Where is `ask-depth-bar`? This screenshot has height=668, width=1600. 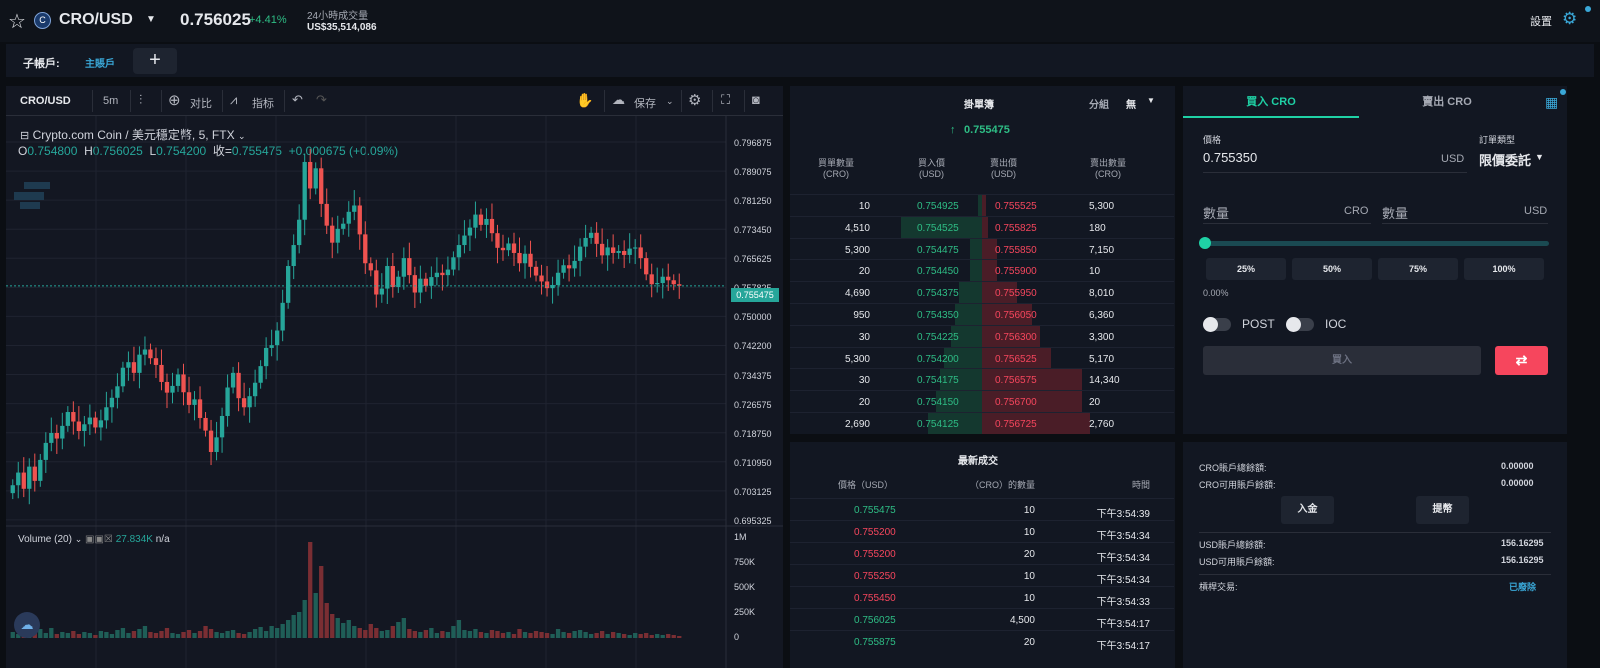 ask-depth-bar is located at coordinates (1032, 380).